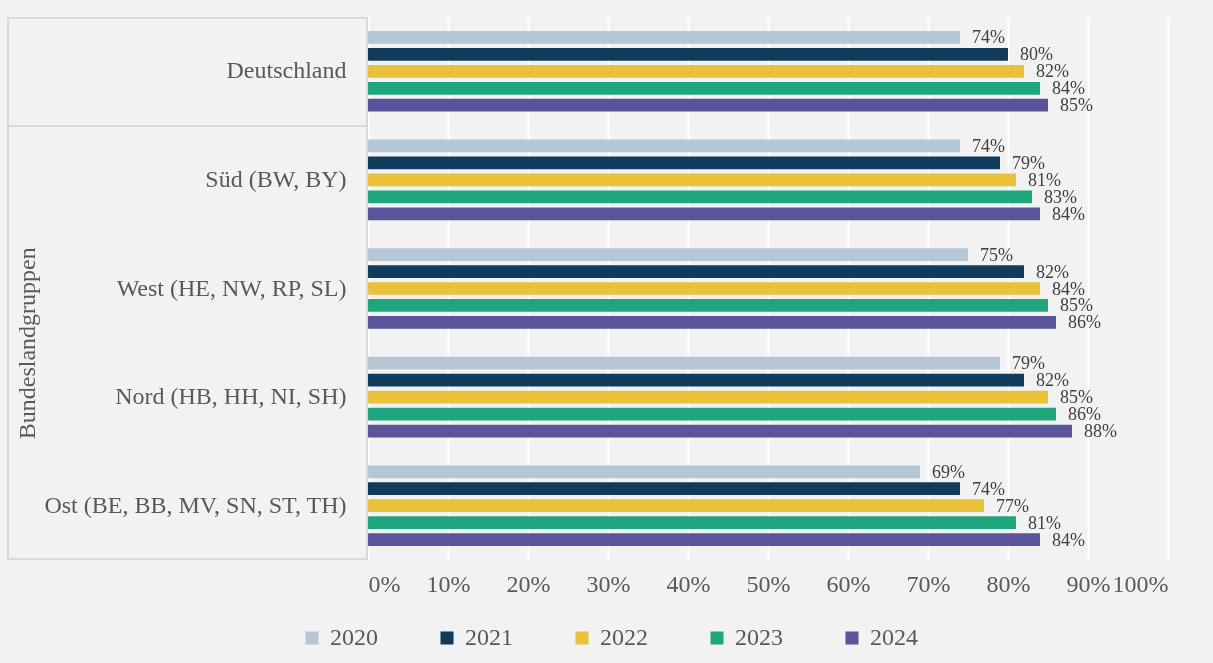 The height and width of the screenshot is (663, 1213). Describe the element at coordinates (1140, 583) in the screenshot. I see `x-tick-label: 100%` at that location.